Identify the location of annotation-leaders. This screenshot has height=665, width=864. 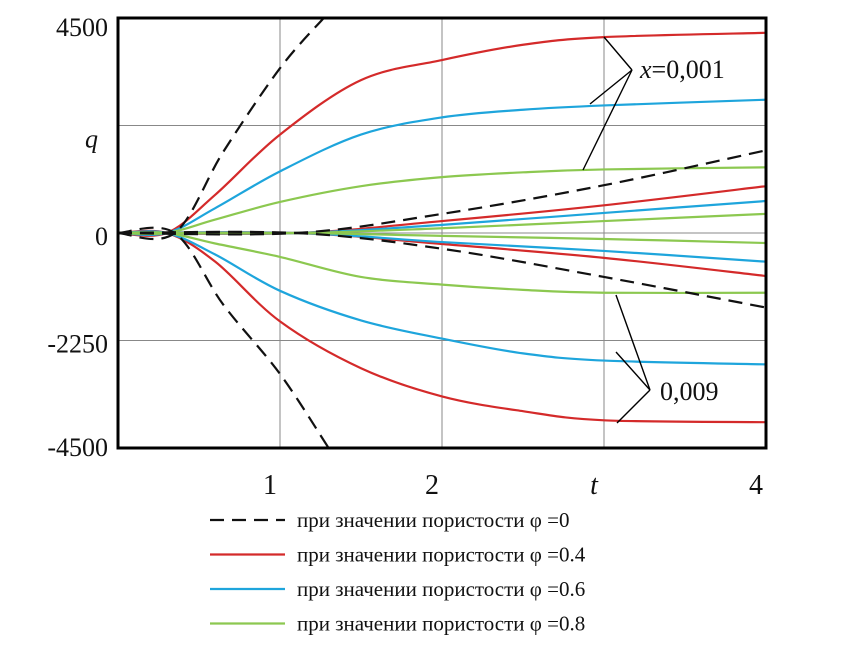
(616, 230).